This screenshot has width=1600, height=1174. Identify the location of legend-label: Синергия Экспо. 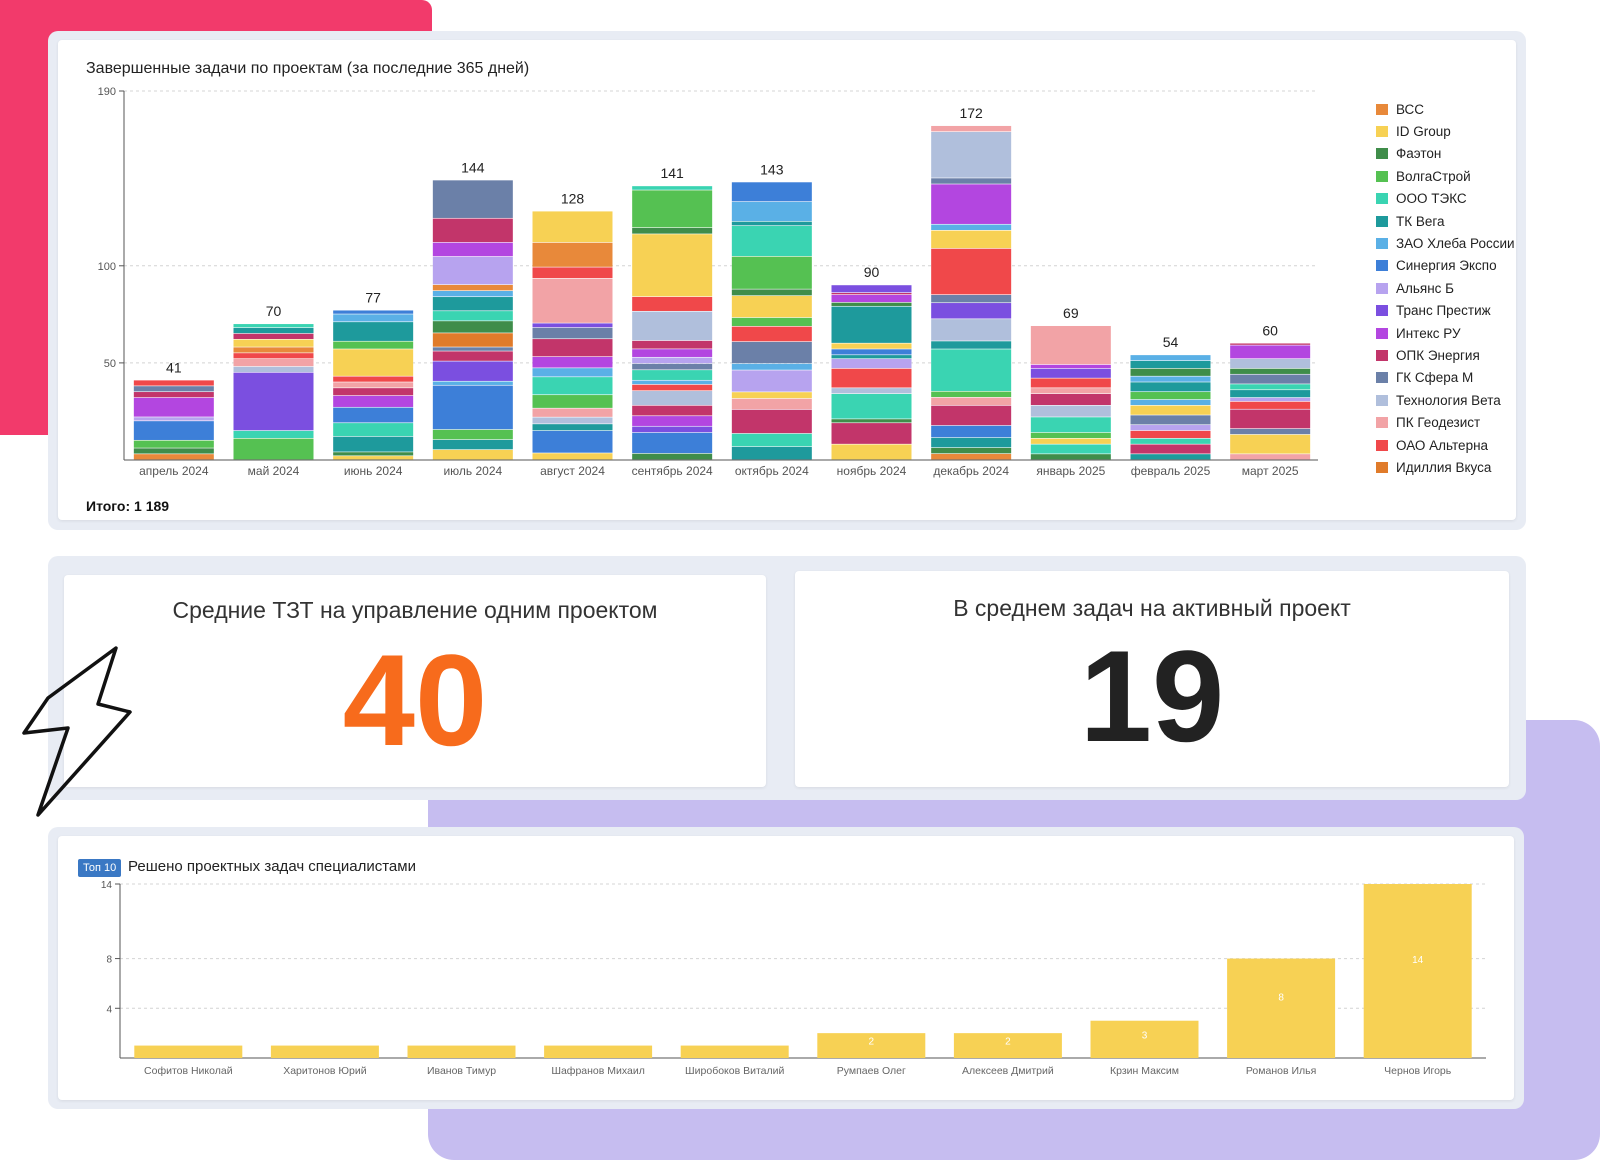
(1446, 266).